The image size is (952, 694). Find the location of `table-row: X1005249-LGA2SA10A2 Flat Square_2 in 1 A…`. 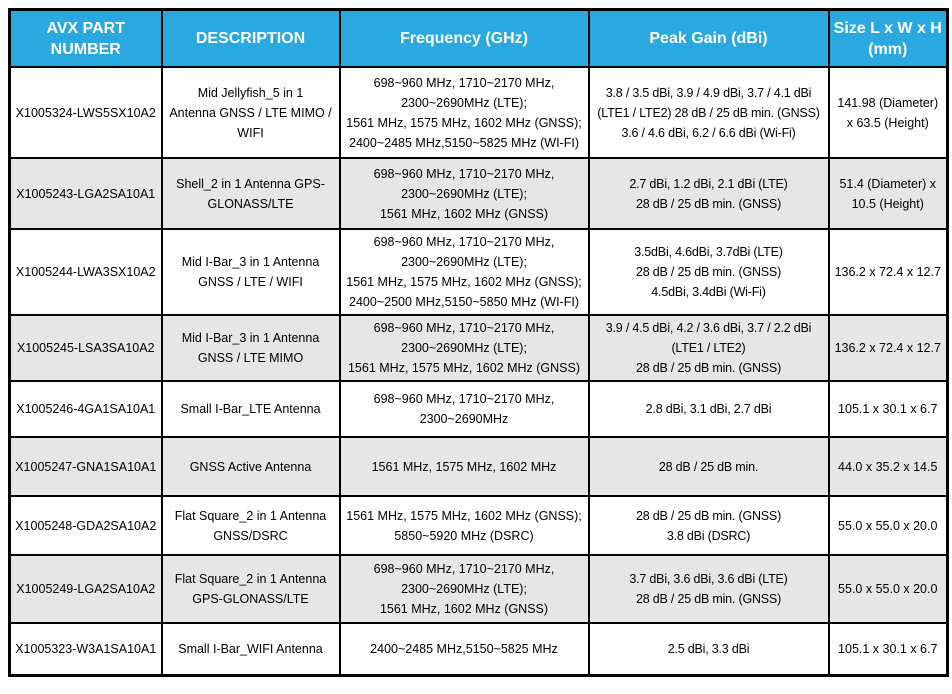

table-row: X1005249-LGA2SA10A2 Flat Square_2 in 1 A… is located at coordinates (478, 589).